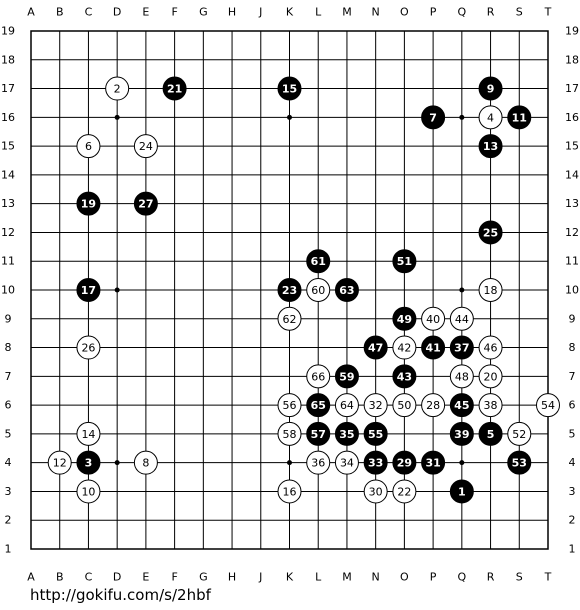 This screenshot has height=610, width=580. Describe the element at coordinates (8, 433) in the screenshot. I see `row-label: 5` at that location.